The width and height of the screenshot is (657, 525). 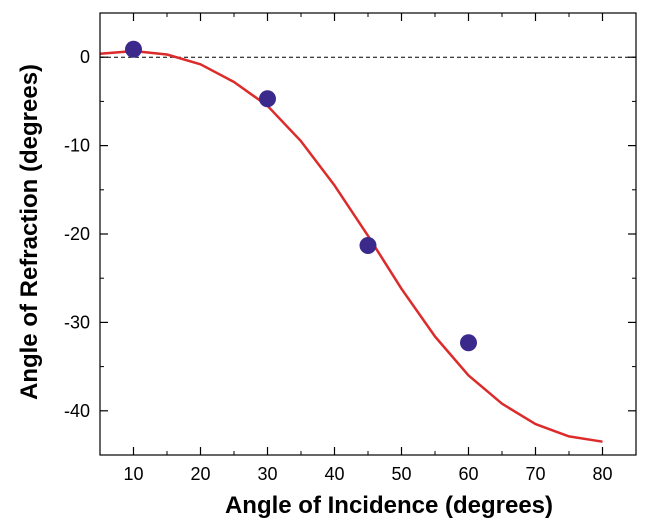 What do you see at coordinates (77, 234) in the screenshot?
I see `y-tick-label: -20` at bounding box center [77, 234].